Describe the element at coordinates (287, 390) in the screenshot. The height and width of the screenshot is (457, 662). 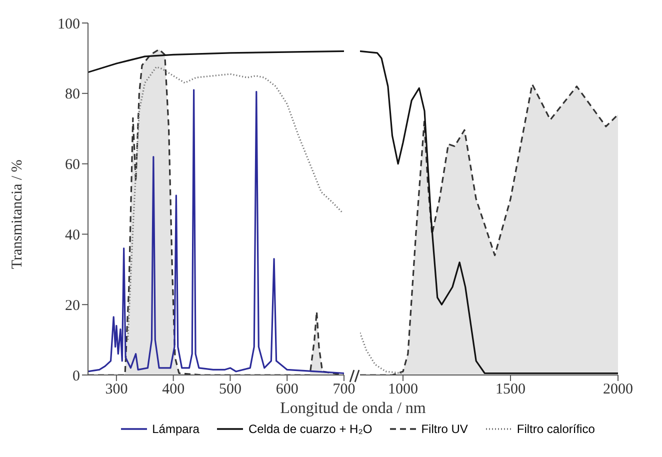
I see `x-tick-label: 600` at that location.